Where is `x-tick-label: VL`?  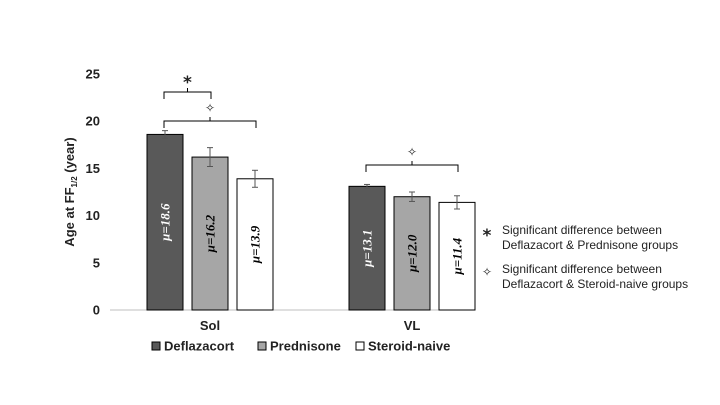 x-tick-label: VL is located at coordinates (412, 325).